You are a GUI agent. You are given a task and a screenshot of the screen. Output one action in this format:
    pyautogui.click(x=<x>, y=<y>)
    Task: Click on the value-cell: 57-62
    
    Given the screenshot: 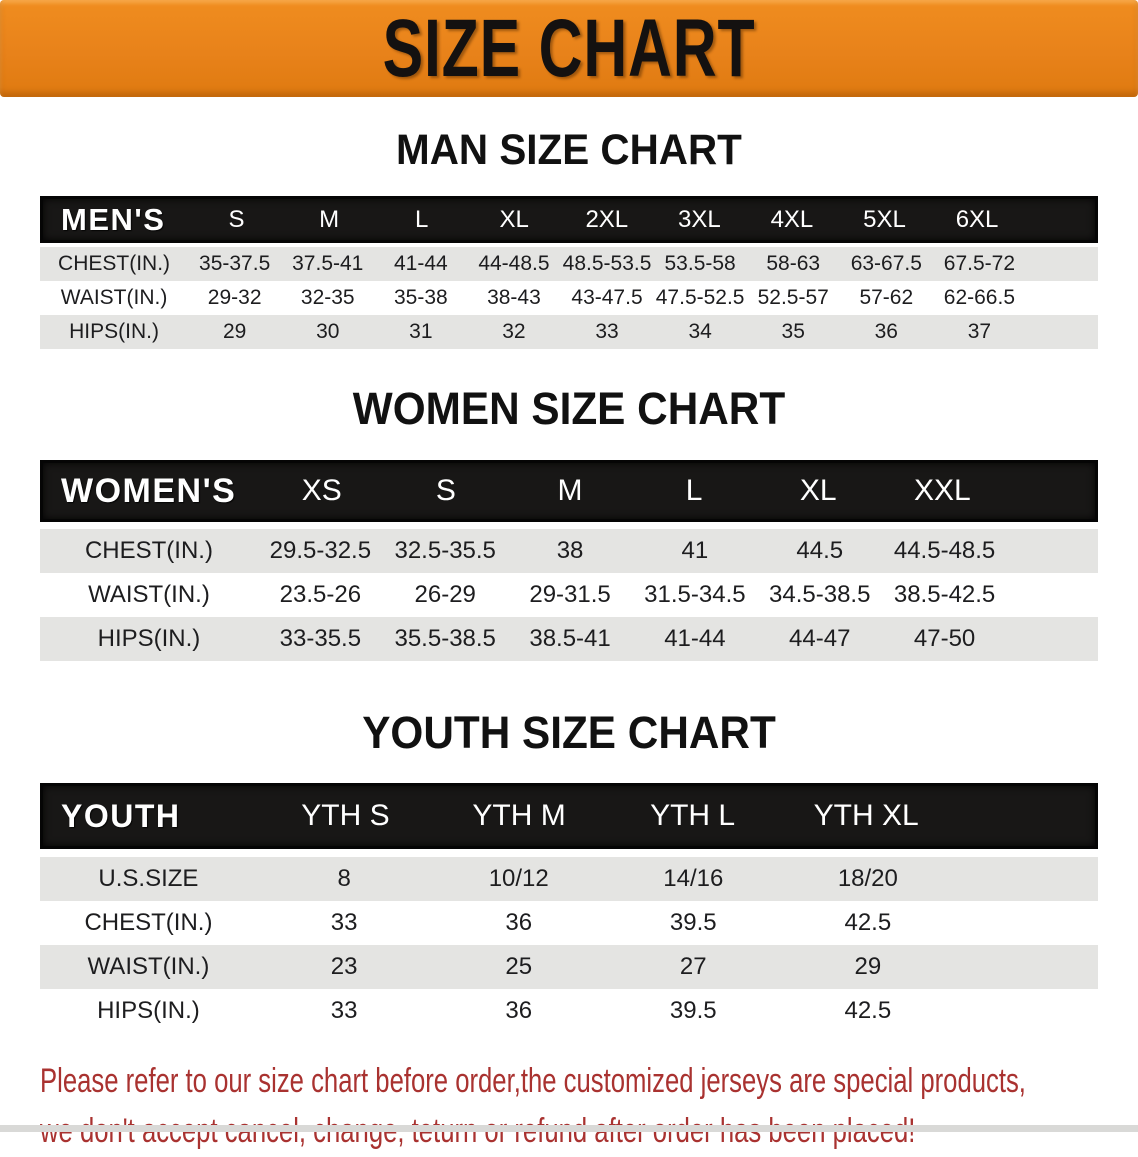 What is the action you would take?
    pyautogui.click(x=886, y=297)
    